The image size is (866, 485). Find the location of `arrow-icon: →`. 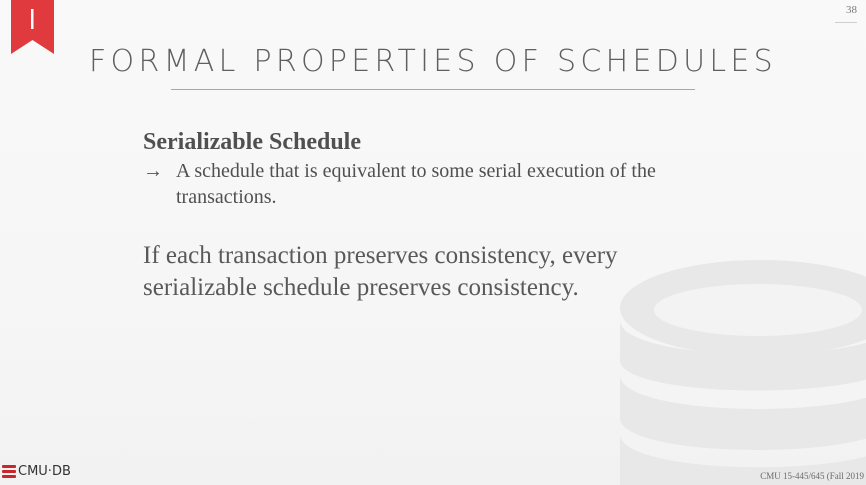

arrow-icon: → is located at coordinates (153, 171).